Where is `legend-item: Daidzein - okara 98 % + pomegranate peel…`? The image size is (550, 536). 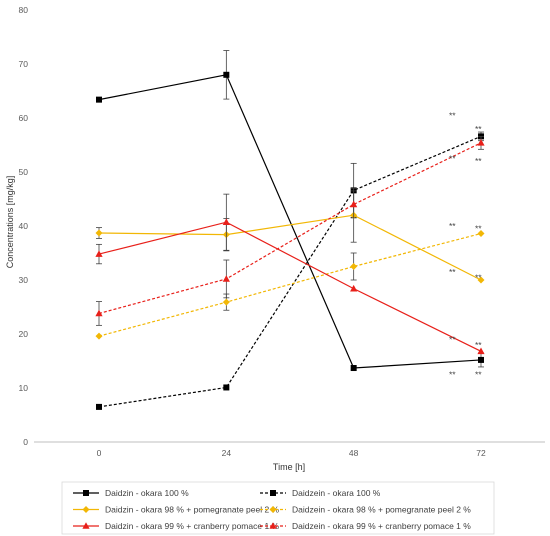 legend-item: Daidzein - okara 98 % + pomegranate peel… is located at coordinates (365, 510).